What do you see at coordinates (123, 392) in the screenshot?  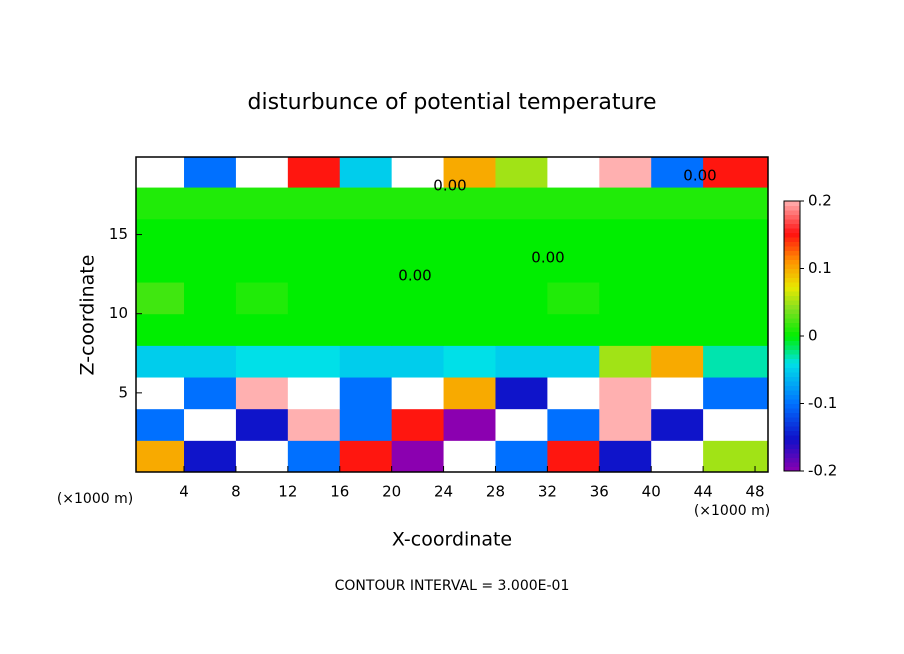 I see `y-tick-label: 5` at bounding box center [123, 392].